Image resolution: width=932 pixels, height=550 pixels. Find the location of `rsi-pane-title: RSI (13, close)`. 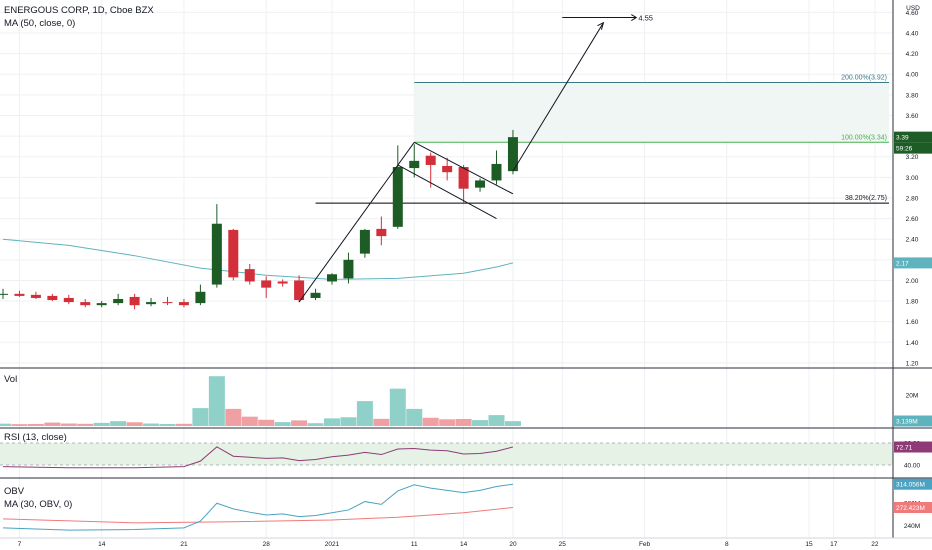

rsi-pane-title: RSI (13, close) is located at coordinates (35, 437).